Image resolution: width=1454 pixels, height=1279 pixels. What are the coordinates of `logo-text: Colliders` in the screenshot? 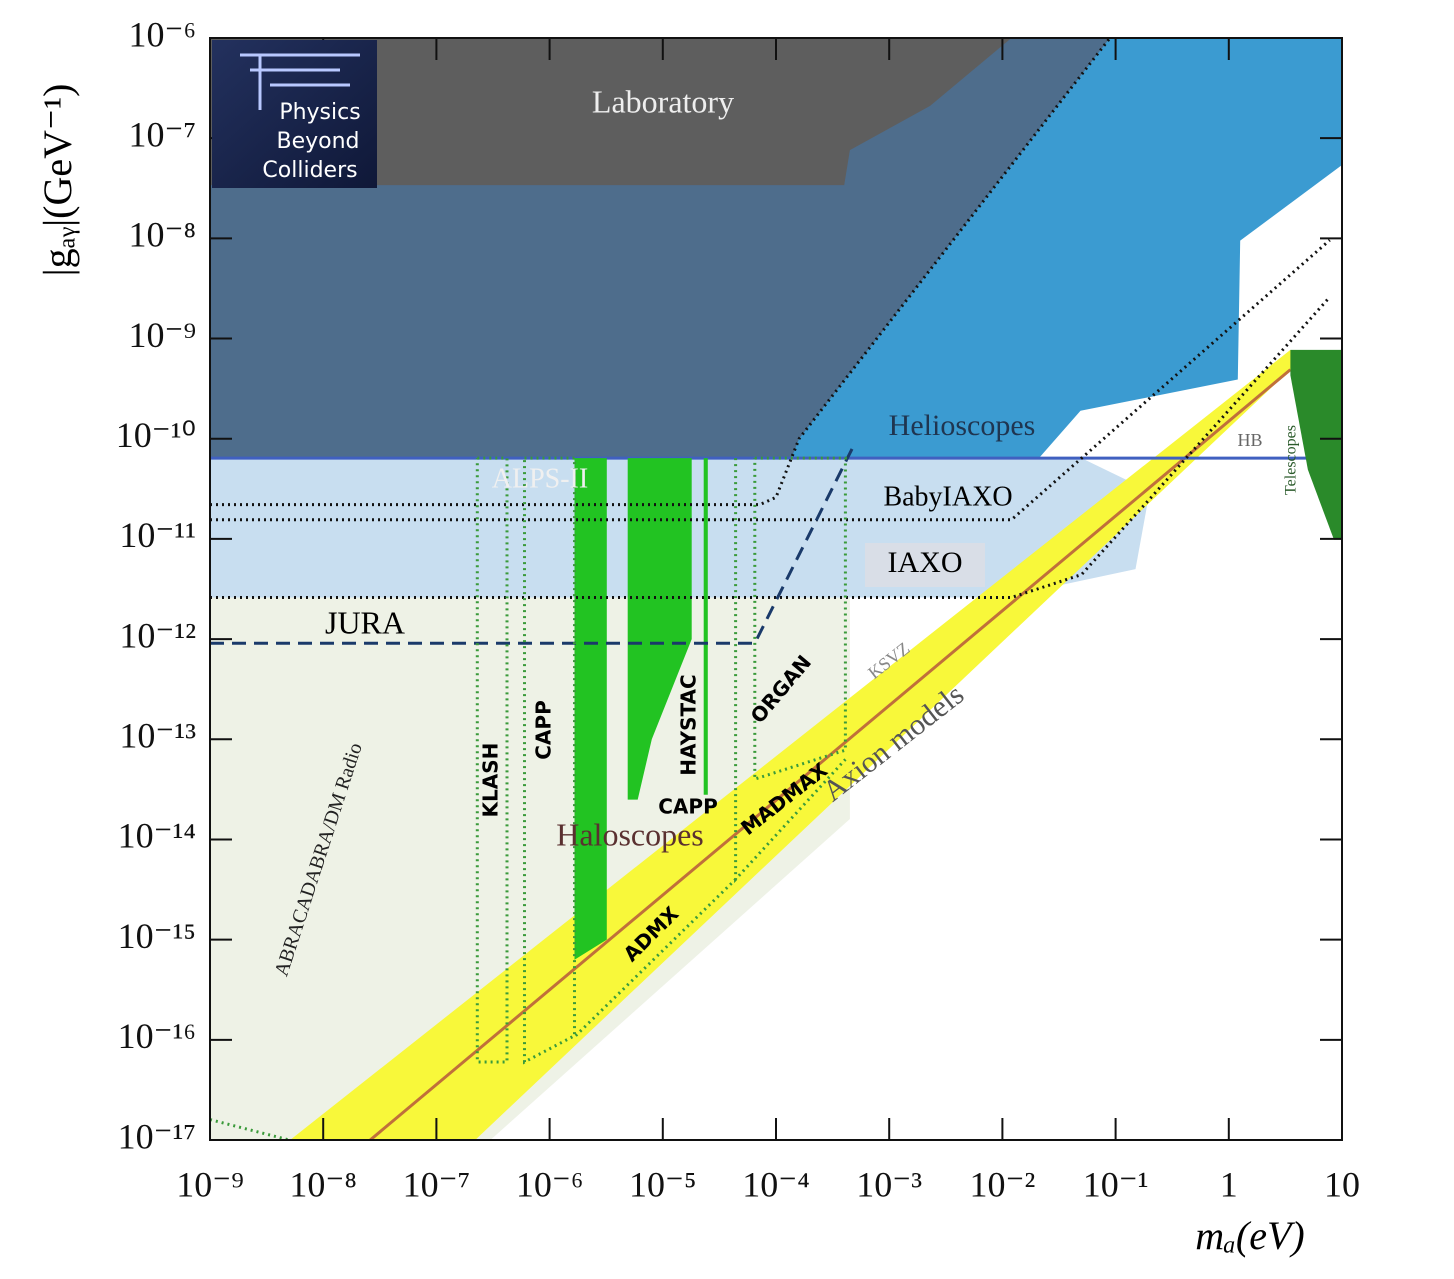 It's located at (309, 170).